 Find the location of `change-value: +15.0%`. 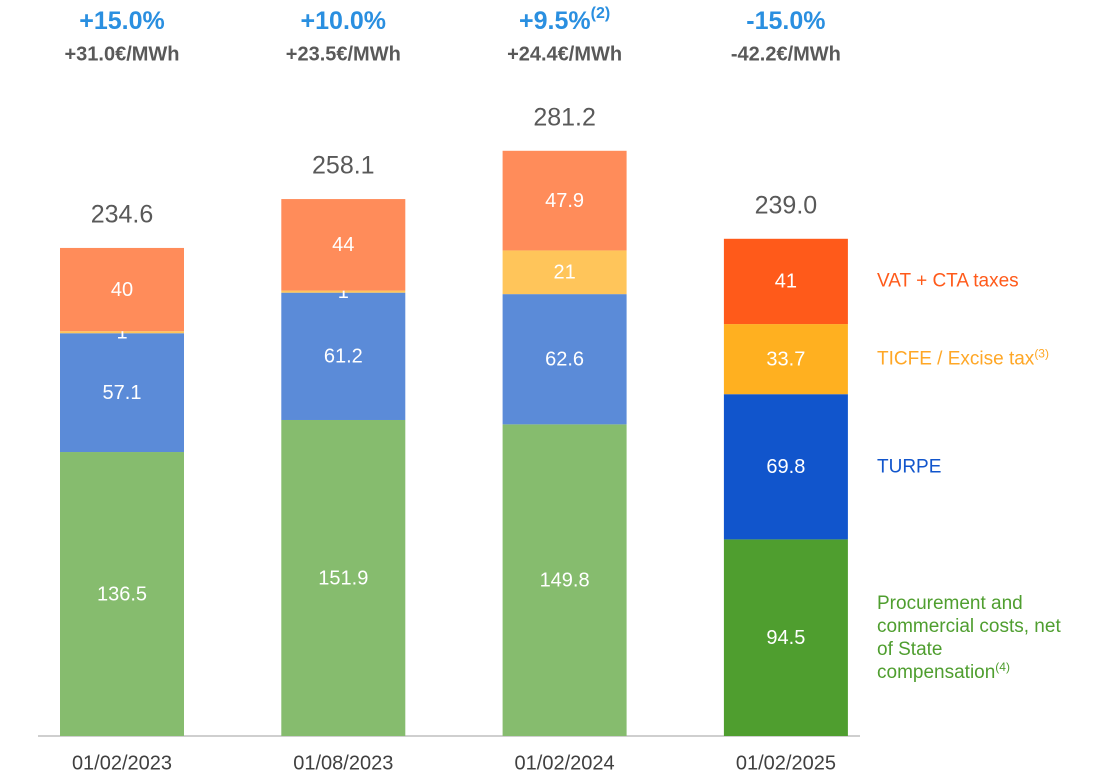

change-value: +15.0% is located at coordinates (122, 21).